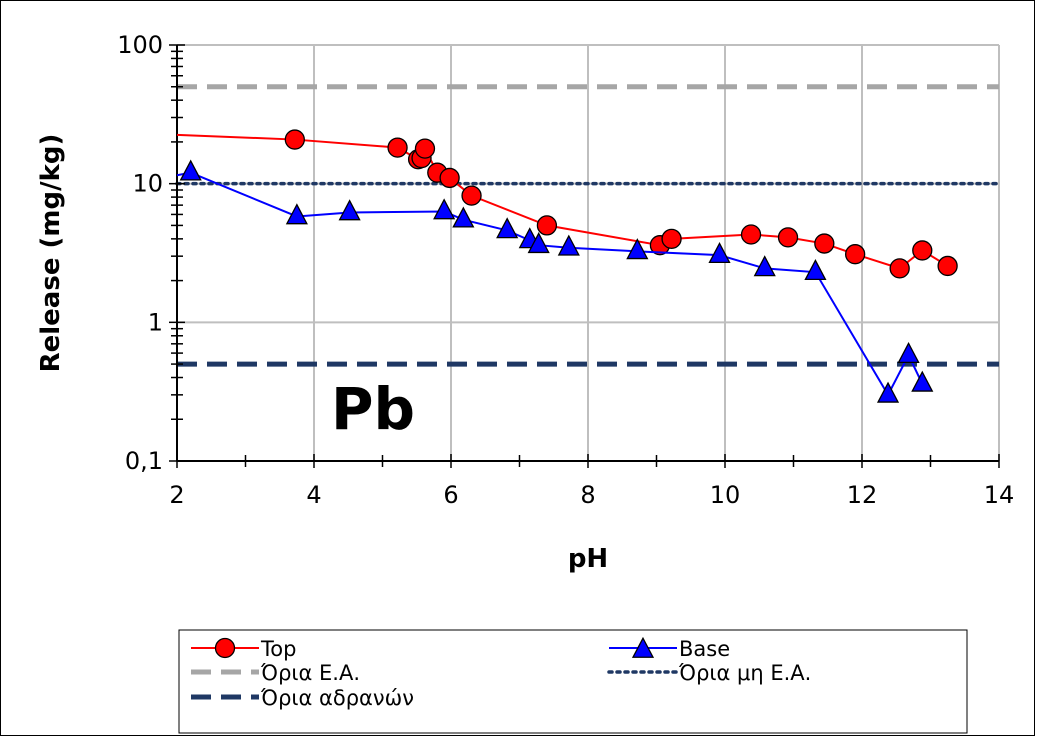 The height and width of the screenshot is (739, 1037). I want to click on legend-marker-top, so click(225, 648).